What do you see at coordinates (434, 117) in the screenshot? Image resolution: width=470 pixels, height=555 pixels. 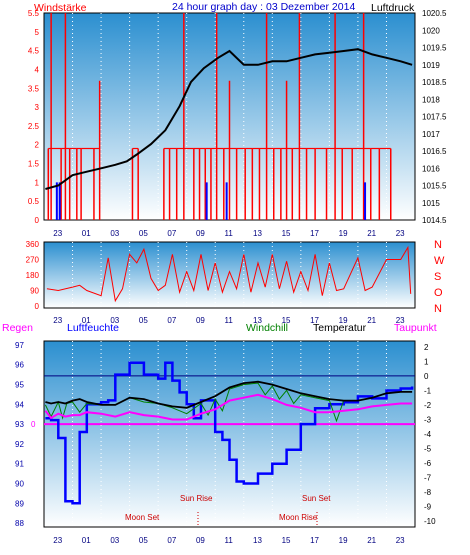 I see `pressure-y-tick-label: 1017.5` at bounding box center [434, 117].